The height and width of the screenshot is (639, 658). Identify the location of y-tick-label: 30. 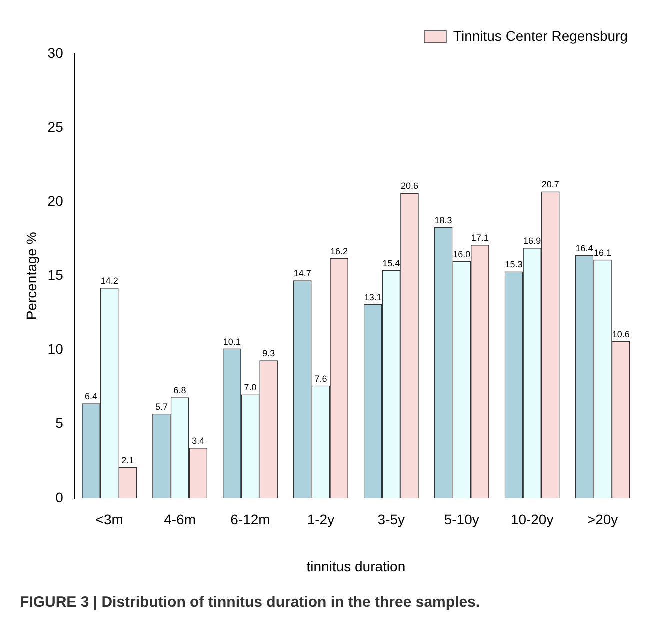
(56, 52).